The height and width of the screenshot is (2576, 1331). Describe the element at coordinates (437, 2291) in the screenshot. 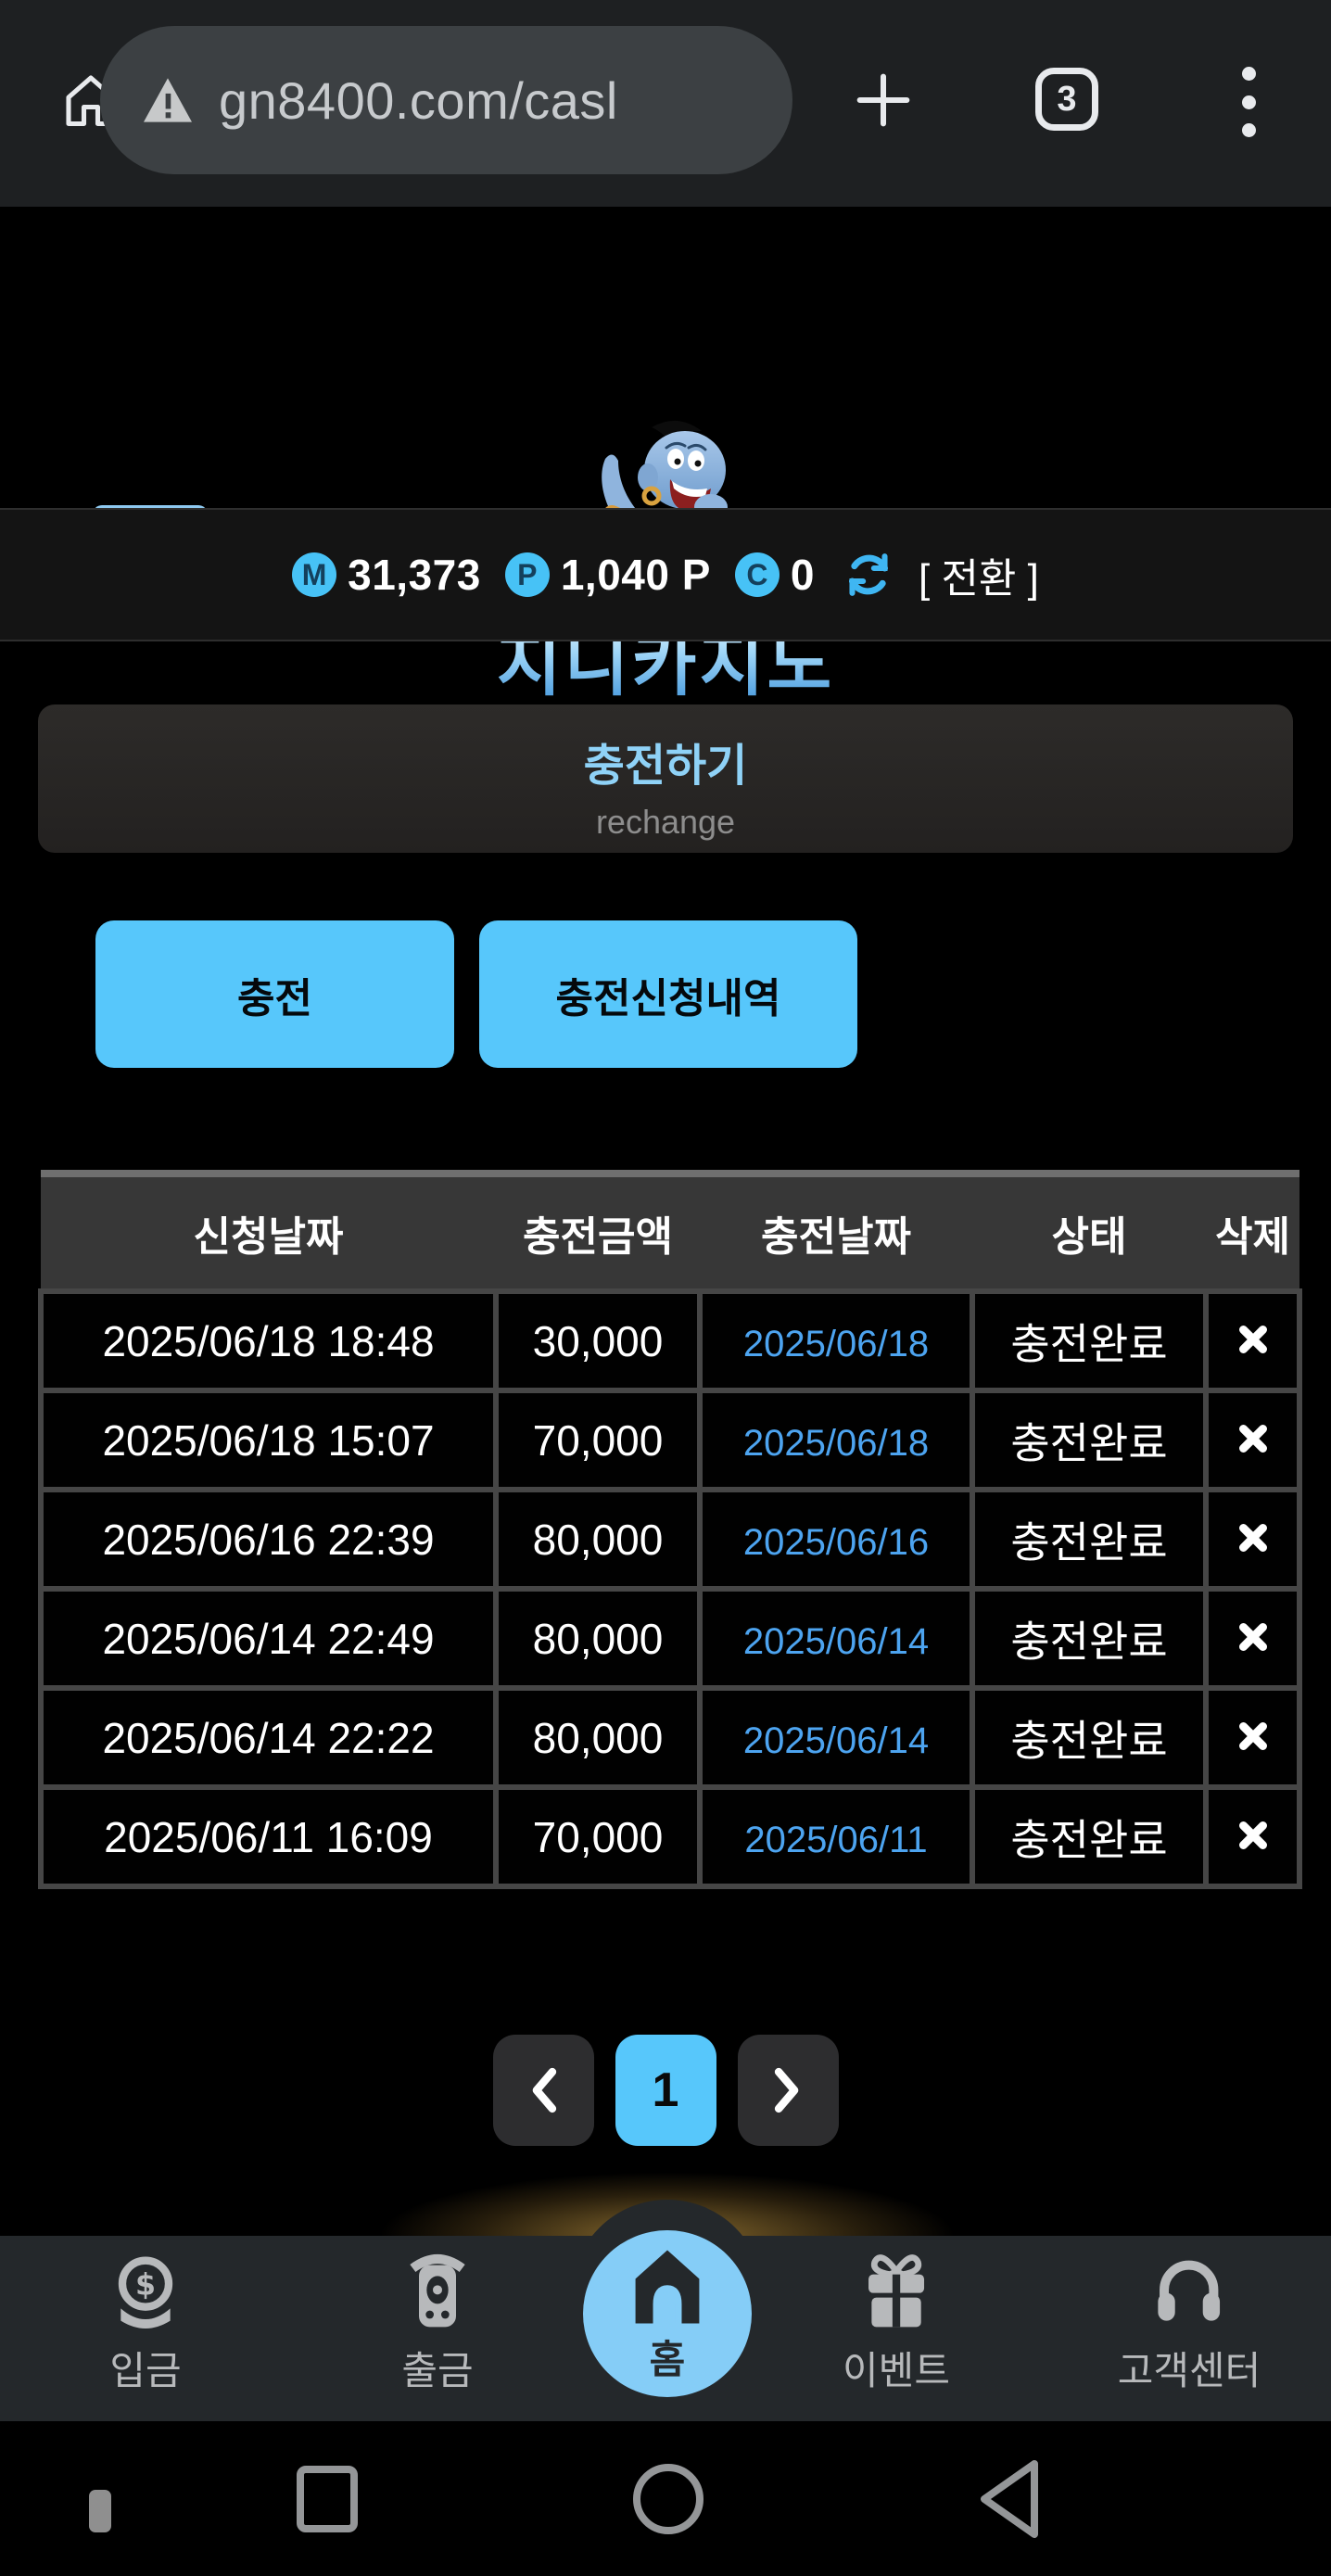

I see `withdraw-device-icon` at that location.